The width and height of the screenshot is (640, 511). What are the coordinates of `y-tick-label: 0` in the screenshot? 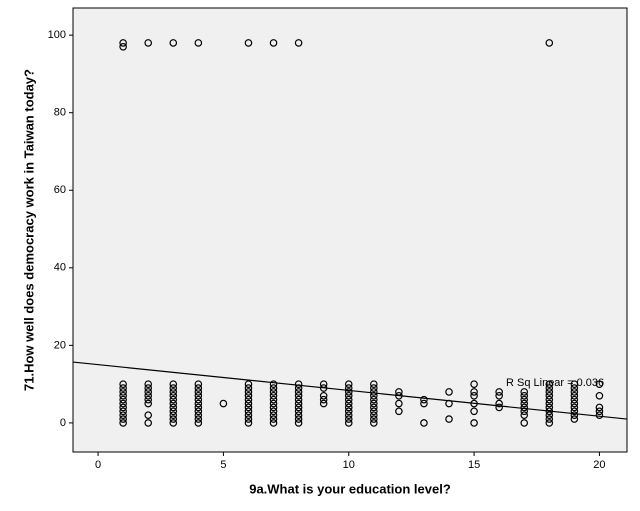 It's located at (63, 423).